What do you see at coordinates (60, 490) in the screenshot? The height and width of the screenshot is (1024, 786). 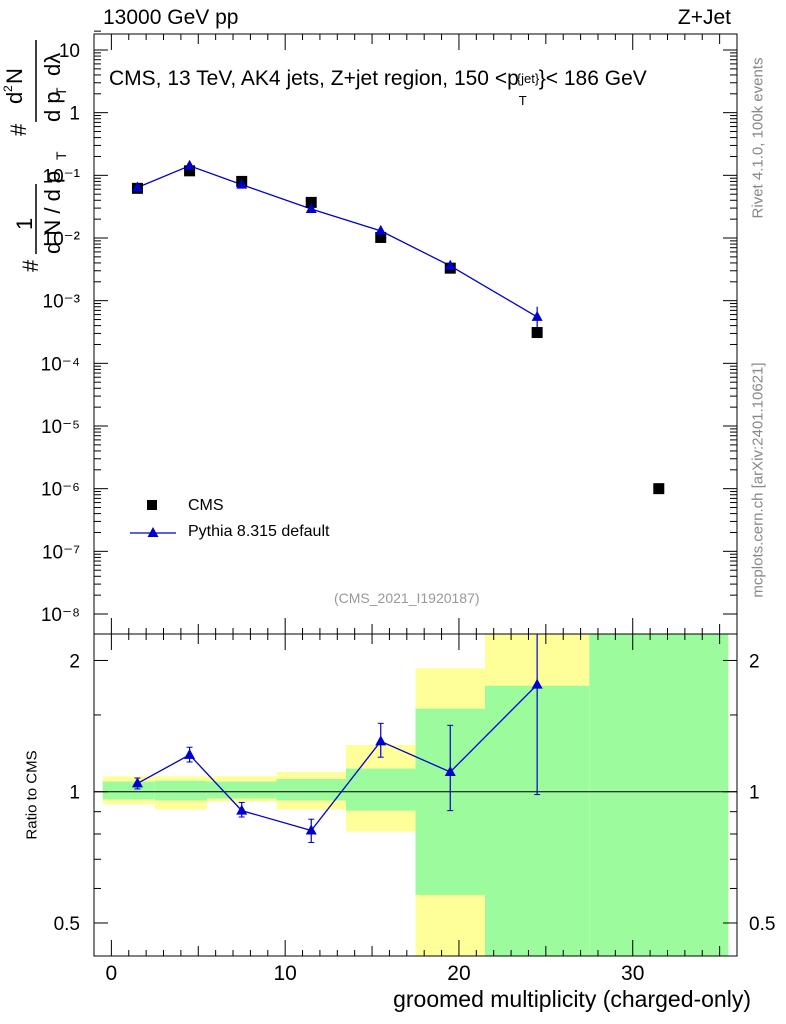 I see `main-ytick-label: 10⁻⁶` at bounding box center [60, 490].